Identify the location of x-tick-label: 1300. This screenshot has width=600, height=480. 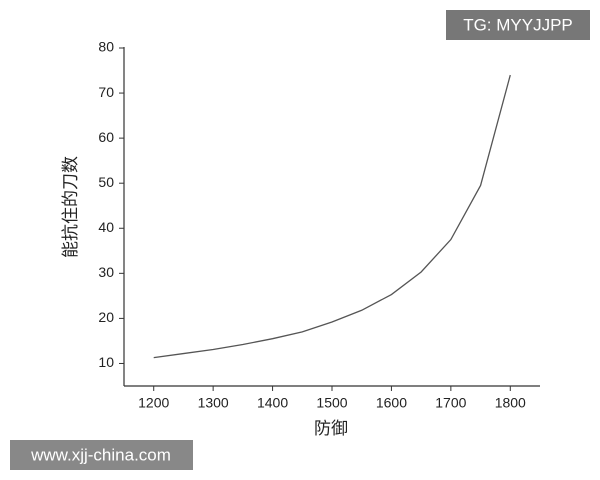
(213, 403).